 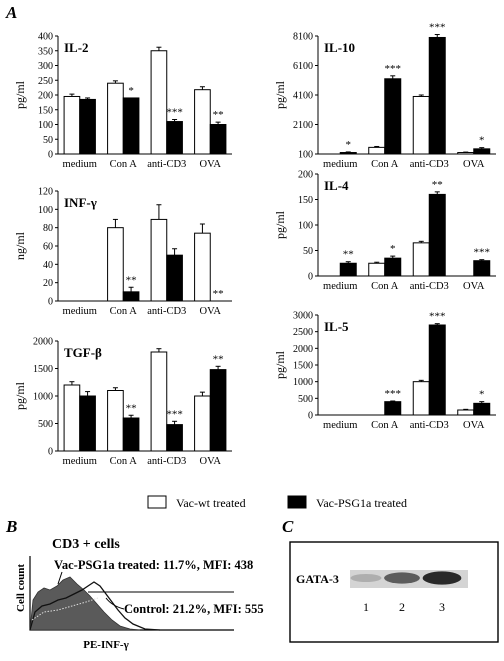 What do you see at coordinates (402, 607) in the screenshot?
I see `blot-lane-2: 2` at bounding box center [402, 607].